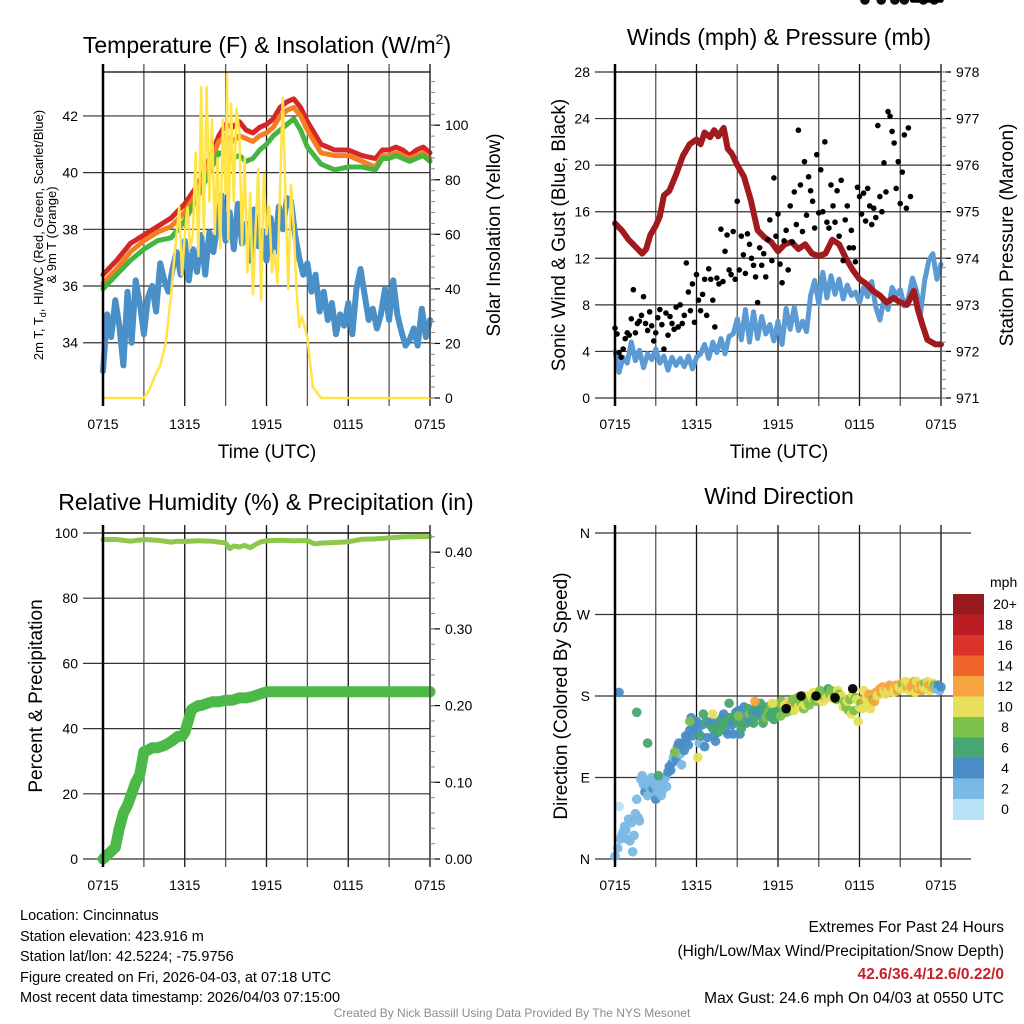 The width and height of the screenshot is (1024, 1024). Describe the element at coordinates (854, 998) in the screenshot. I see `max-gust-text: Max Gust: 24.6 mph On 04/03 at 0550 UTC` at that location.